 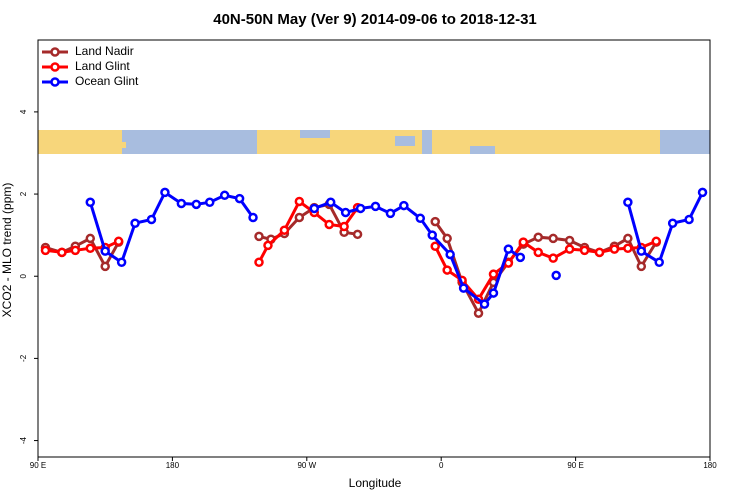 What do you see at coordinates (7, 250) in the screenshot?
I see `y-axis-label: XCO2 - MLO trend (ppm)` at bounding box center [7, 250].